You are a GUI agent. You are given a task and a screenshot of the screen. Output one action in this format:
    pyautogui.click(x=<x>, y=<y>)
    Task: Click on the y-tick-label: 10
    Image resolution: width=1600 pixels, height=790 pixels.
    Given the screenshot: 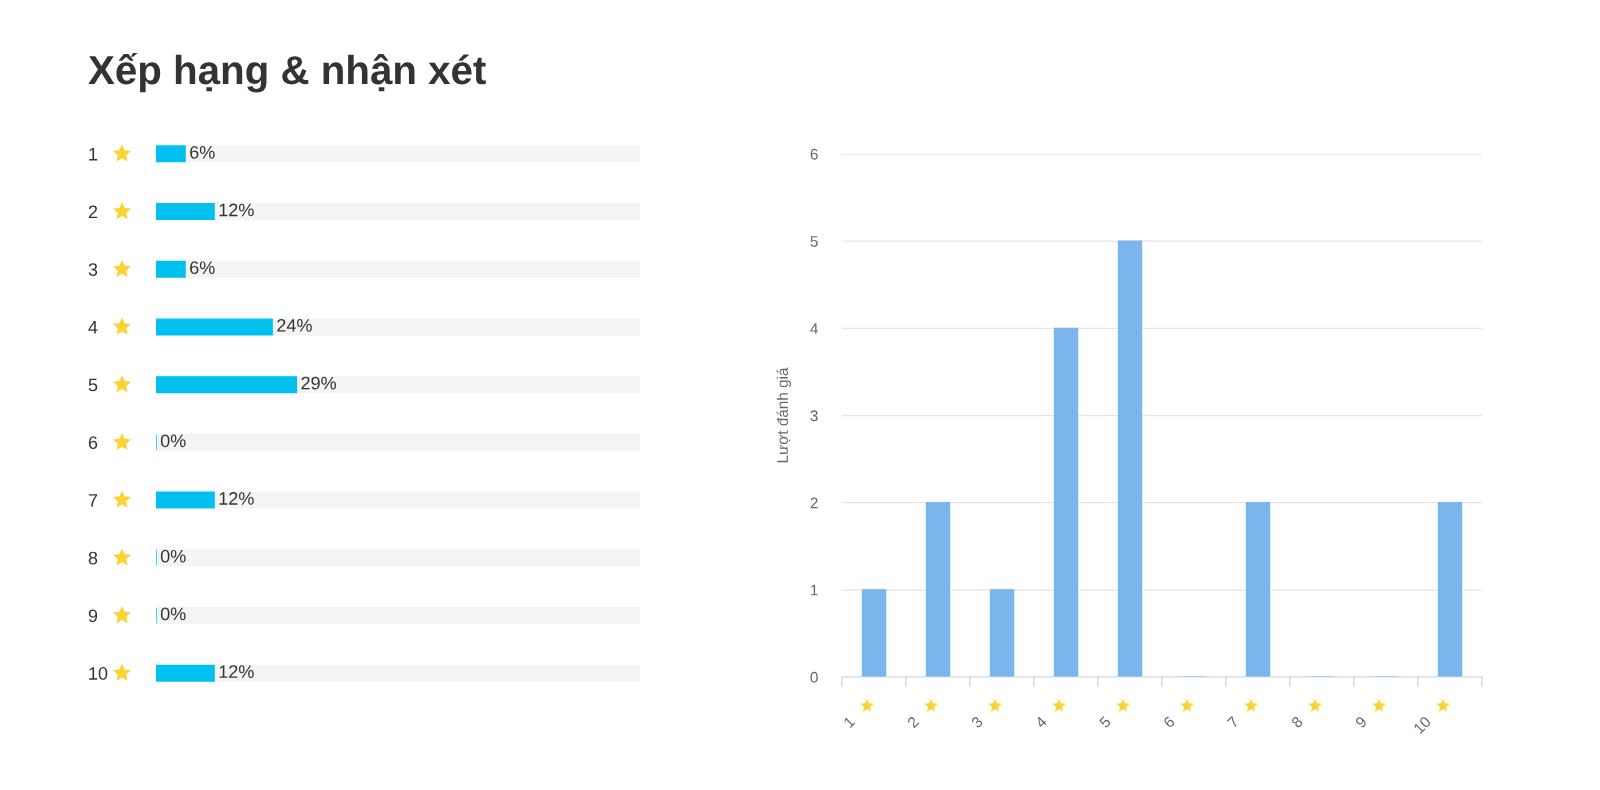 What is the action you would take?
    pyautogui.click(x=98, y=673)
    